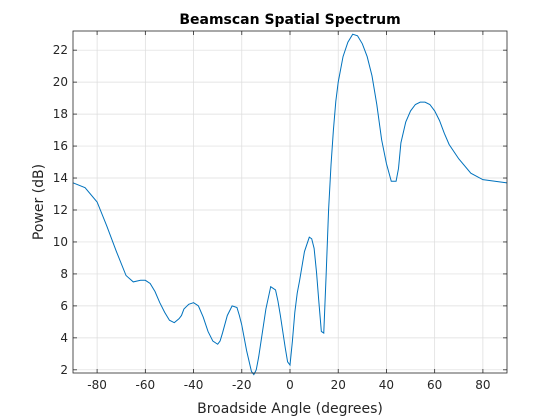 The width and height of the screenshot is (560, 420). What do you see at coordinates (290, 409) in the screenshot?
I see `x-axis-label: Broadside Angle (degrees)` at bounding box center [290, 409].